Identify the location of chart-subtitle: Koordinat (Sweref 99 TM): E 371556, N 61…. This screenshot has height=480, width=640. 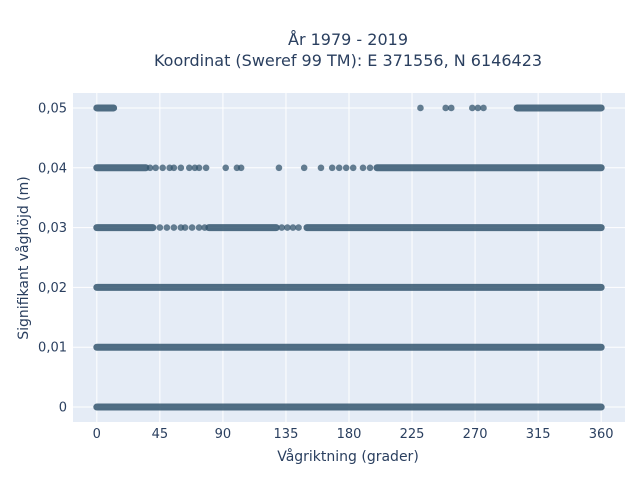
(348, 60).